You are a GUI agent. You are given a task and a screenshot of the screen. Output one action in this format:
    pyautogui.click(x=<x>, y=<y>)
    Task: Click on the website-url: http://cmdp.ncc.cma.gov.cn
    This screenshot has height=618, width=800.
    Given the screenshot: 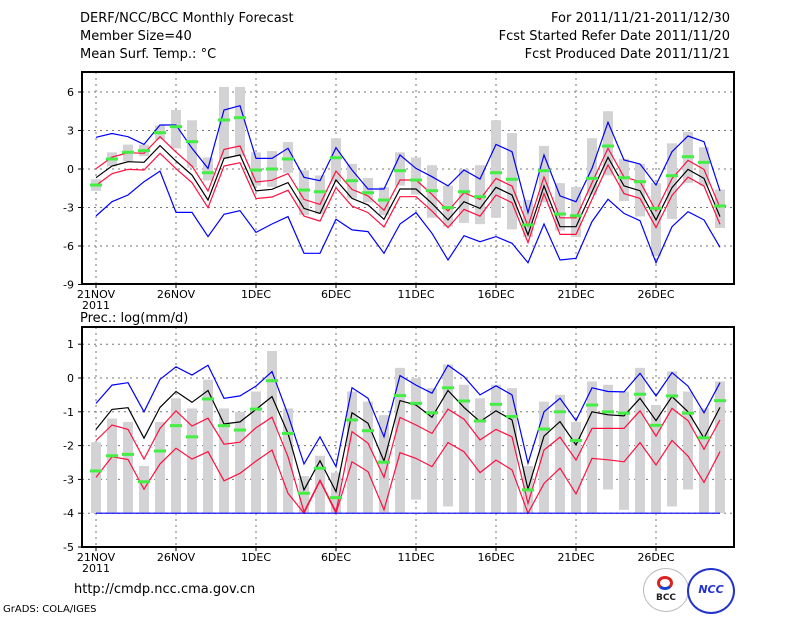 What is the action you would take?
    pyautogui.click(x=165, y=589)
    